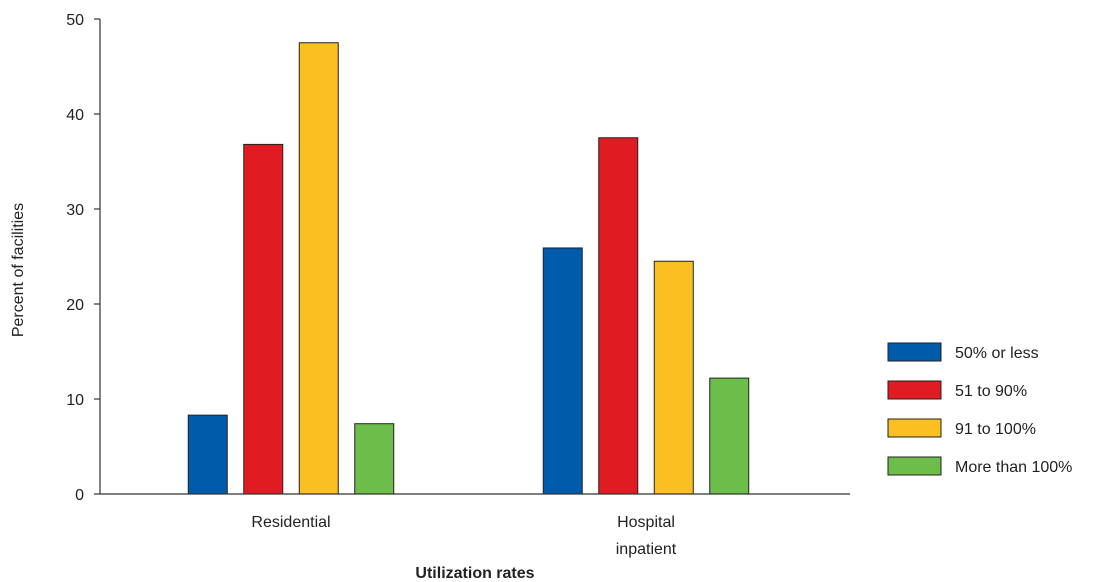 Image resolution: width=1109 pixels, height=582 pixels. Describe the element at coordinates (997, 353) in the screenshot. I see `legend-label: 50% or less` at that location.